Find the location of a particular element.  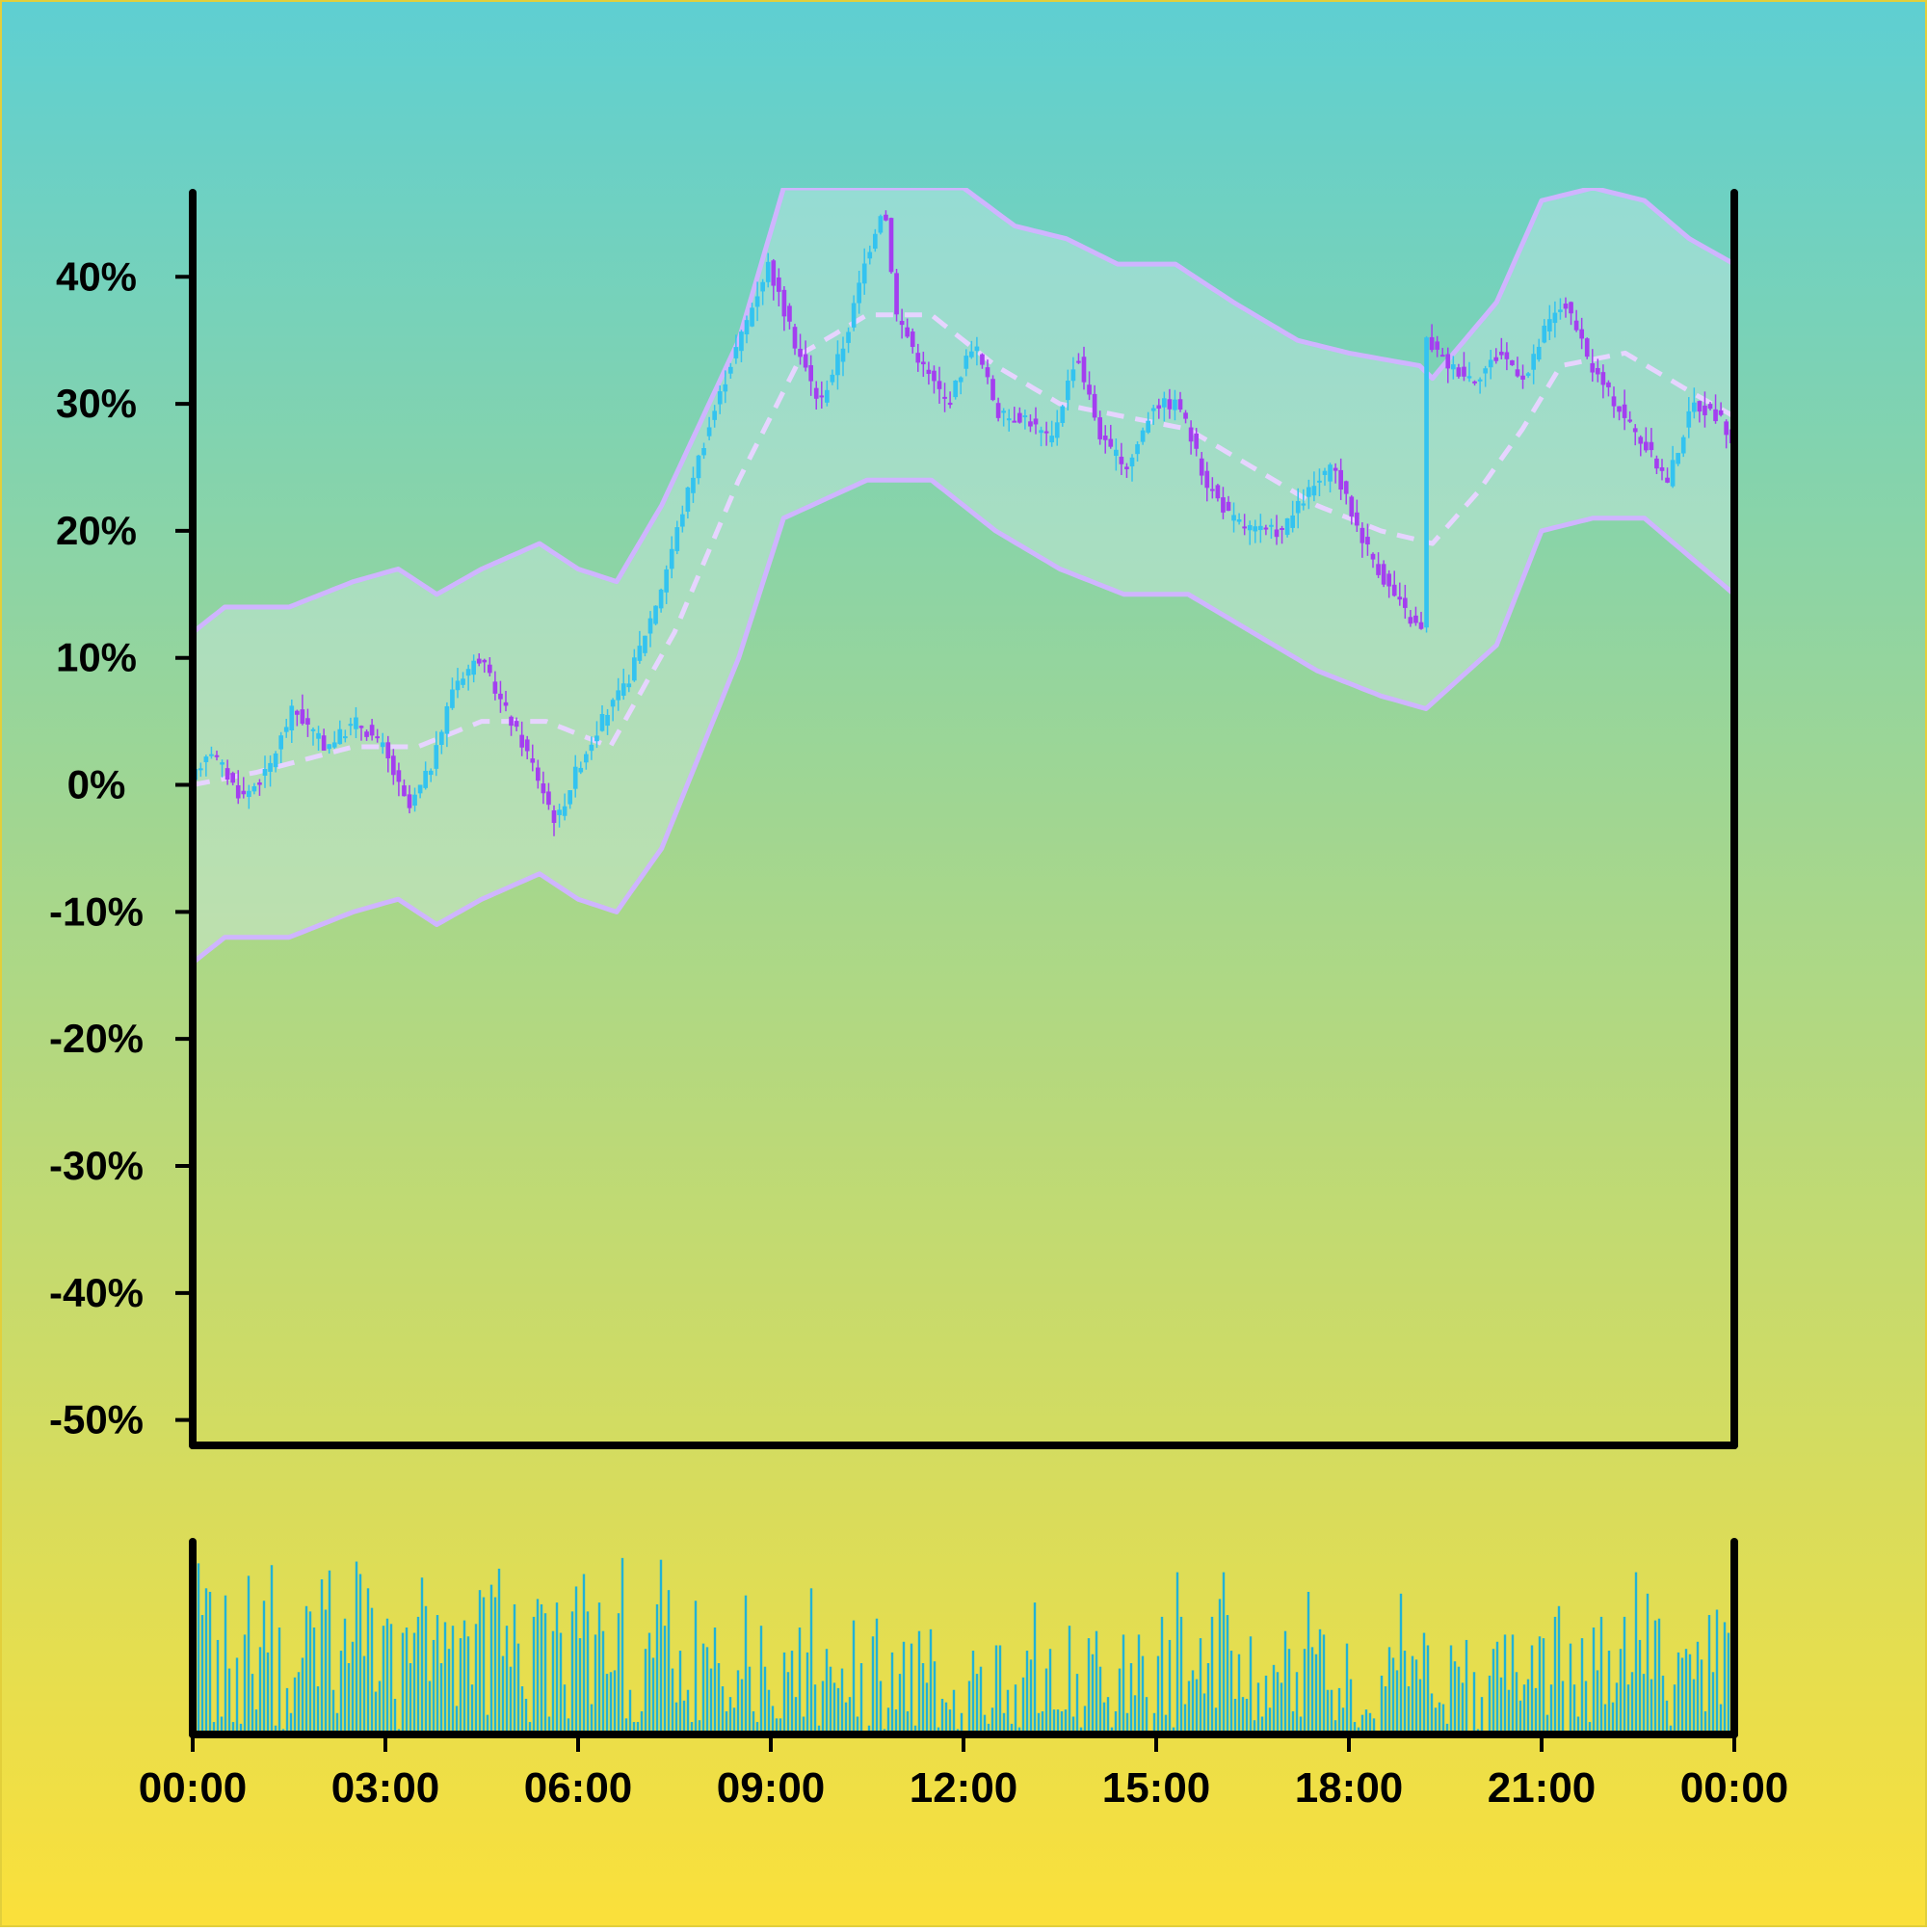

y-tick-label: -50% is located at coordinates (96, 1419).